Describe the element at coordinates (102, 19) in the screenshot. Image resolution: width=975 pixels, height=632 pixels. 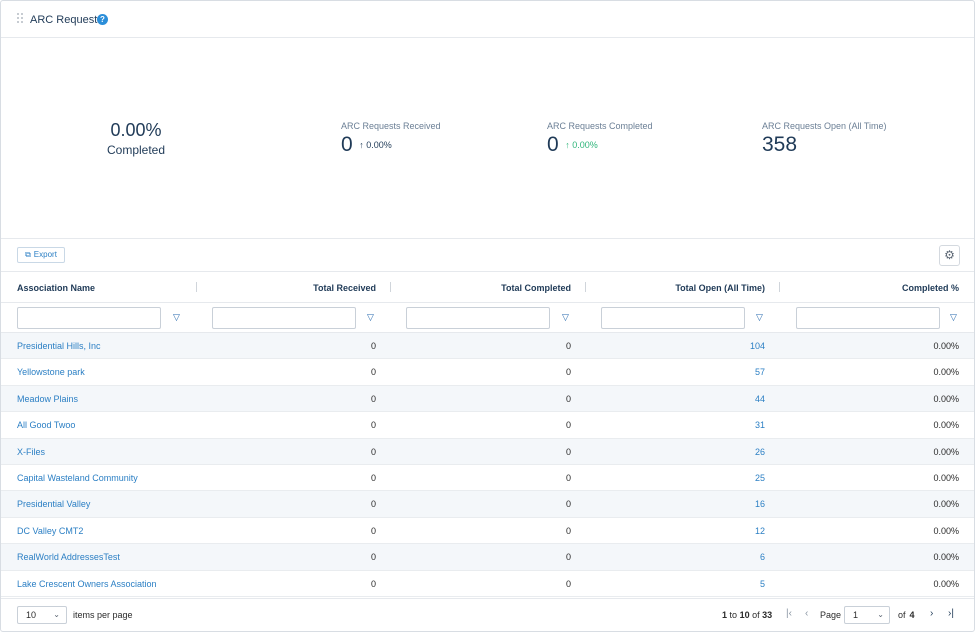
I see `help-icon: ?` at that location.